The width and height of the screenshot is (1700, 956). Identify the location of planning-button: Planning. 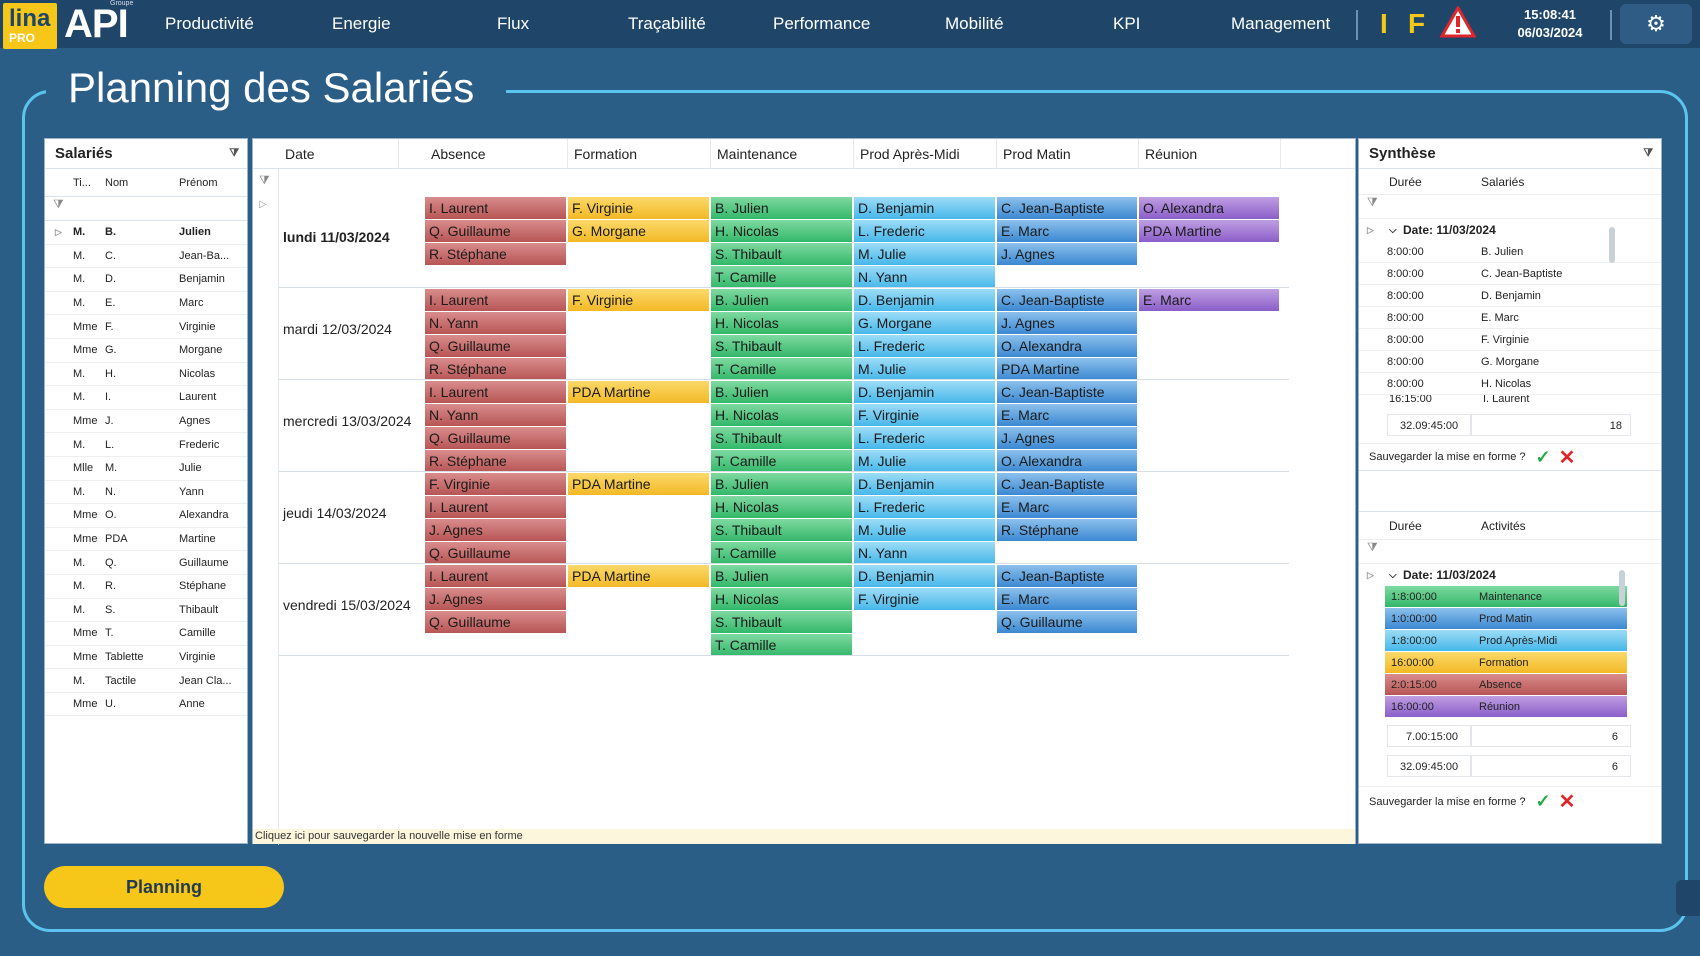
(164, 887).